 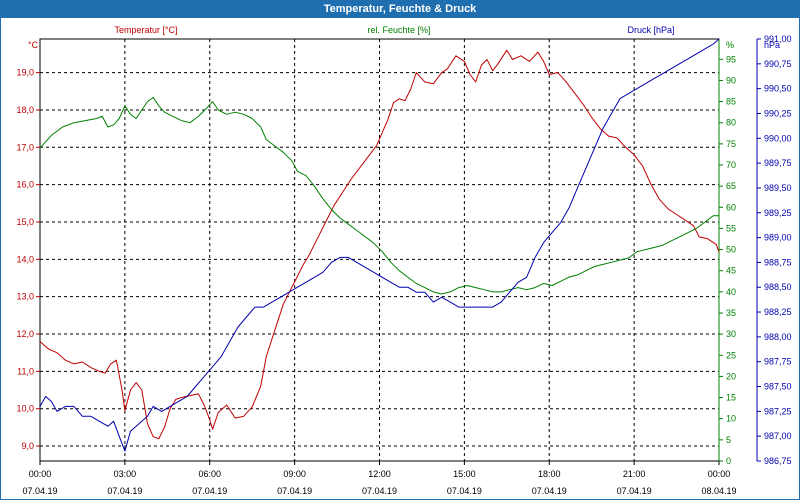 I want to click on temp-tick-label: 15,0, so click(x=25, y=222).